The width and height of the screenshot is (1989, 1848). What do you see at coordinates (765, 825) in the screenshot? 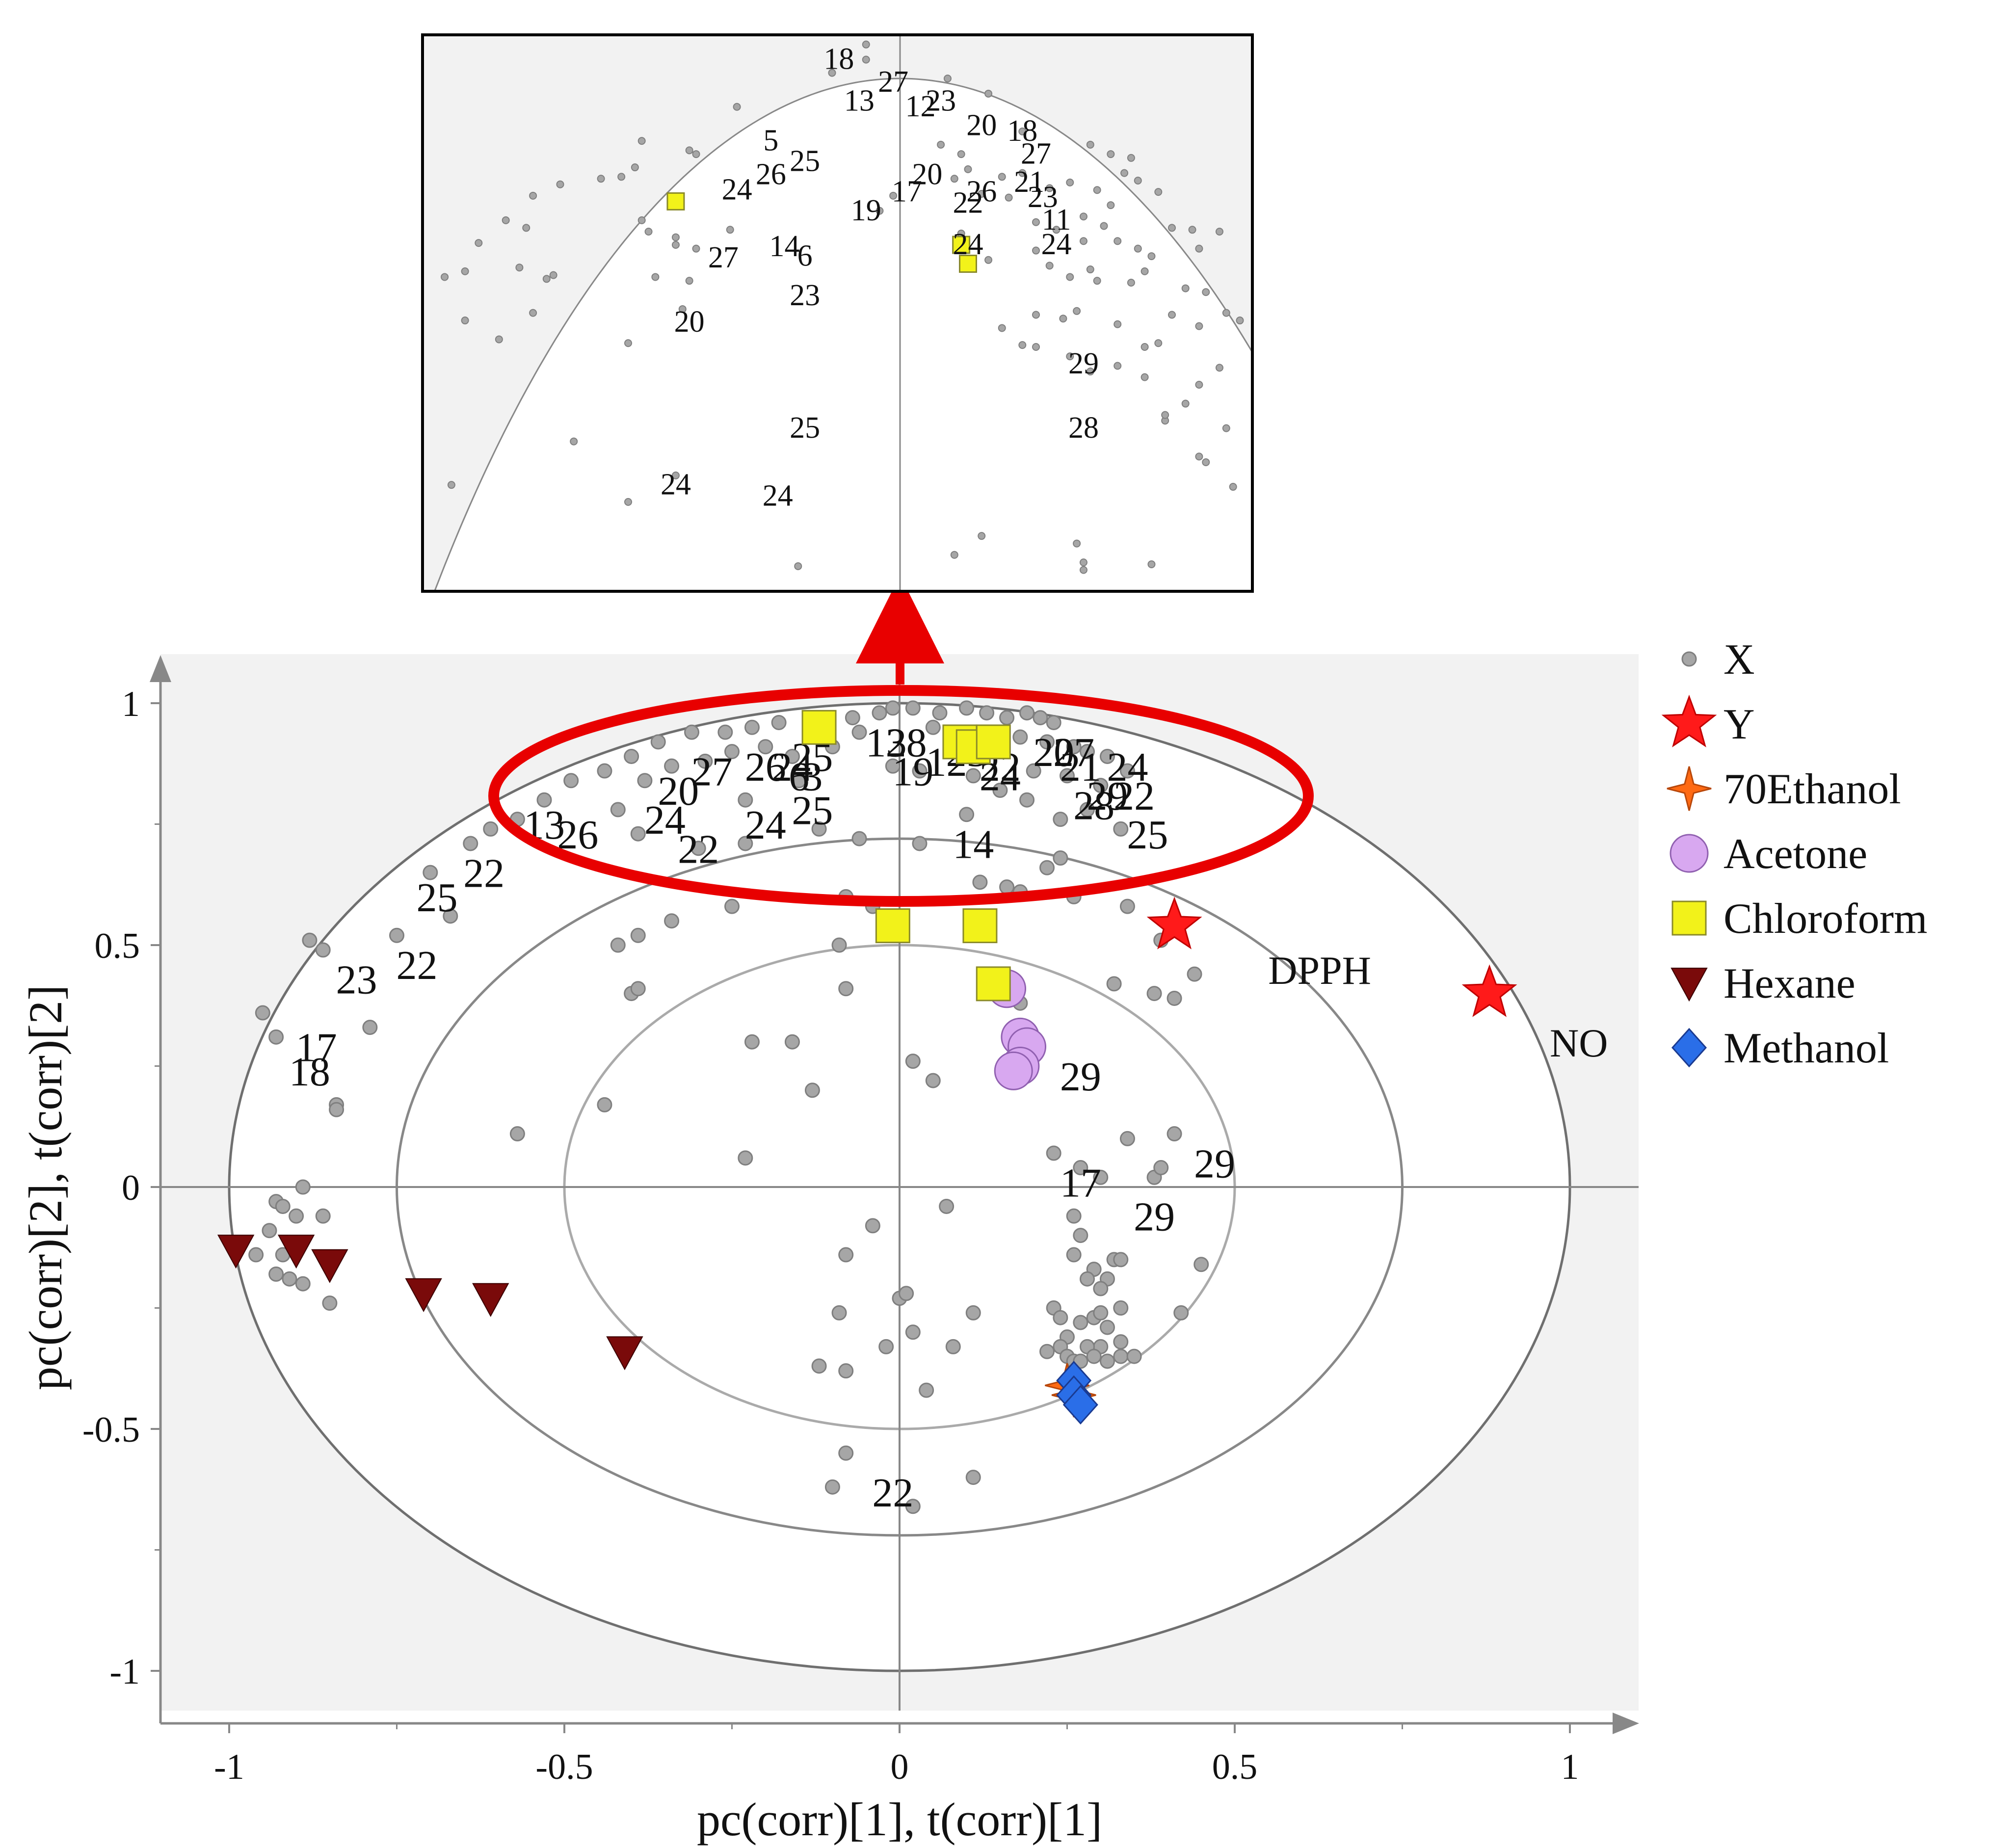
I see `x-point-label: 24` at bounding box center [765, 825].